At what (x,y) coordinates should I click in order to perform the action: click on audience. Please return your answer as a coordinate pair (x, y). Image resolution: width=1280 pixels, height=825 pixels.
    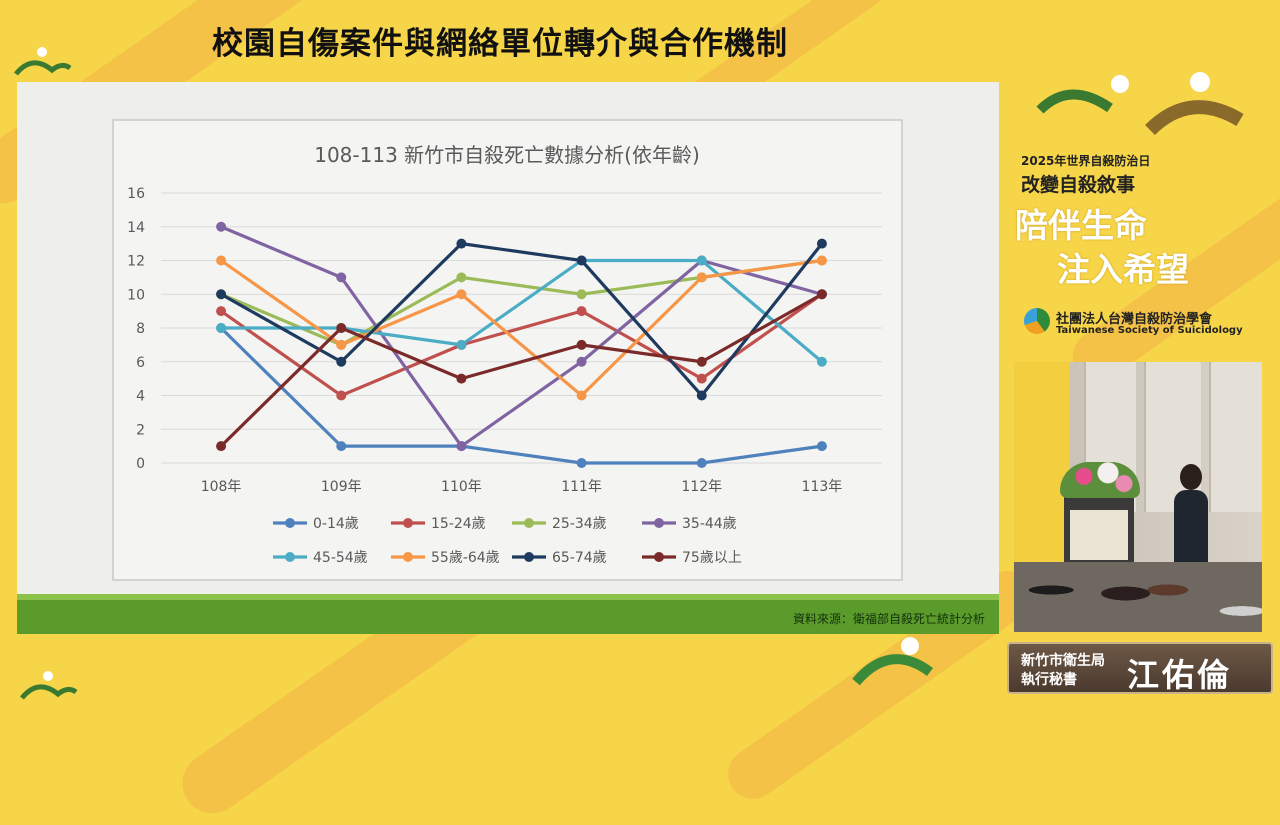
    Looking at the image, I should click on (1138, 597).